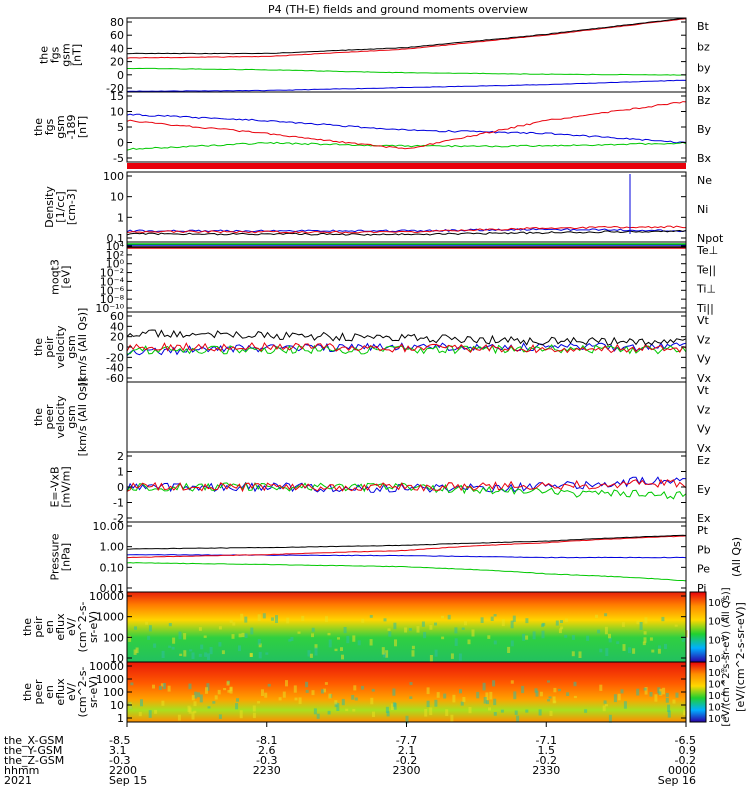 This screenshot has height=800, width=750. Describe the element at coordinates (49, 126) in the screenshot. I see `y-label-line: fgs` at that location.